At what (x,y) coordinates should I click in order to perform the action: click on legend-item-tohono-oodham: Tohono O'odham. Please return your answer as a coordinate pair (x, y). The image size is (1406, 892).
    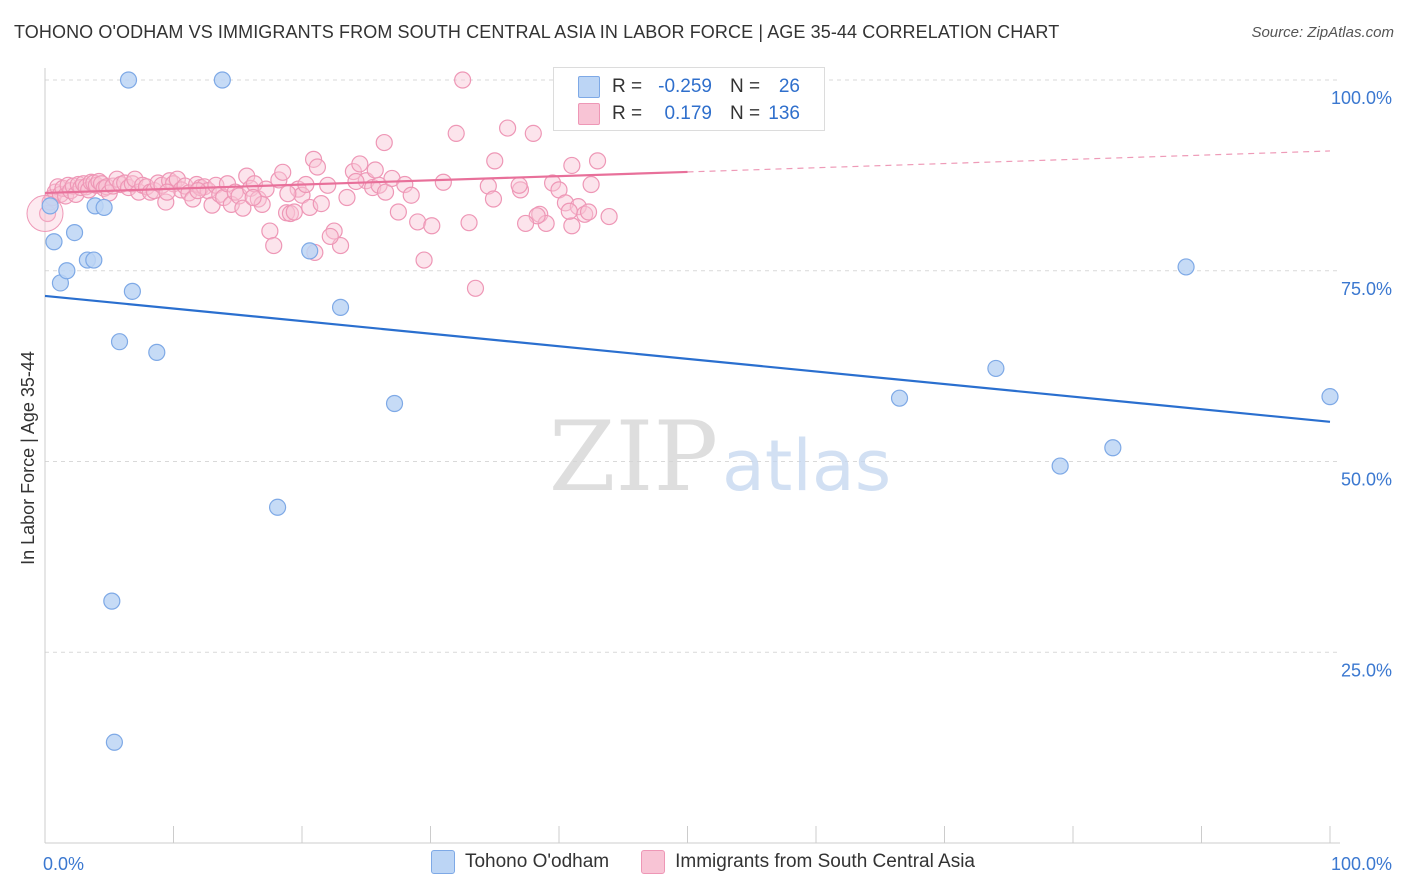
    Looking at the image, I should click on (520, 862).